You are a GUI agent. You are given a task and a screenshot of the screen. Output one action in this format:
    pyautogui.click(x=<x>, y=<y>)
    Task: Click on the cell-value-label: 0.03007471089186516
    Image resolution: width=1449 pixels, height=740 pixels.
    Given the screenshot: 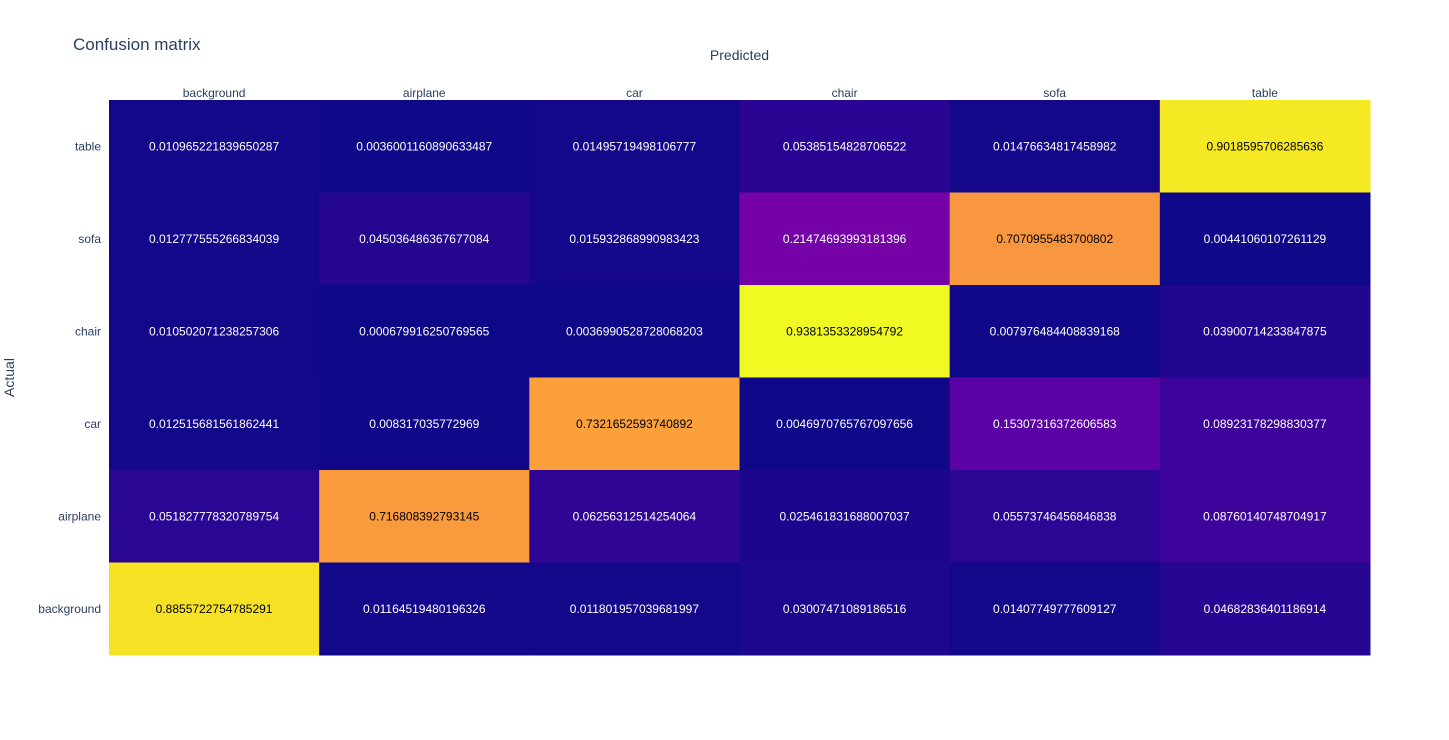 What is the action you would take?
    pyautogui.click(x=845, y=609)
    